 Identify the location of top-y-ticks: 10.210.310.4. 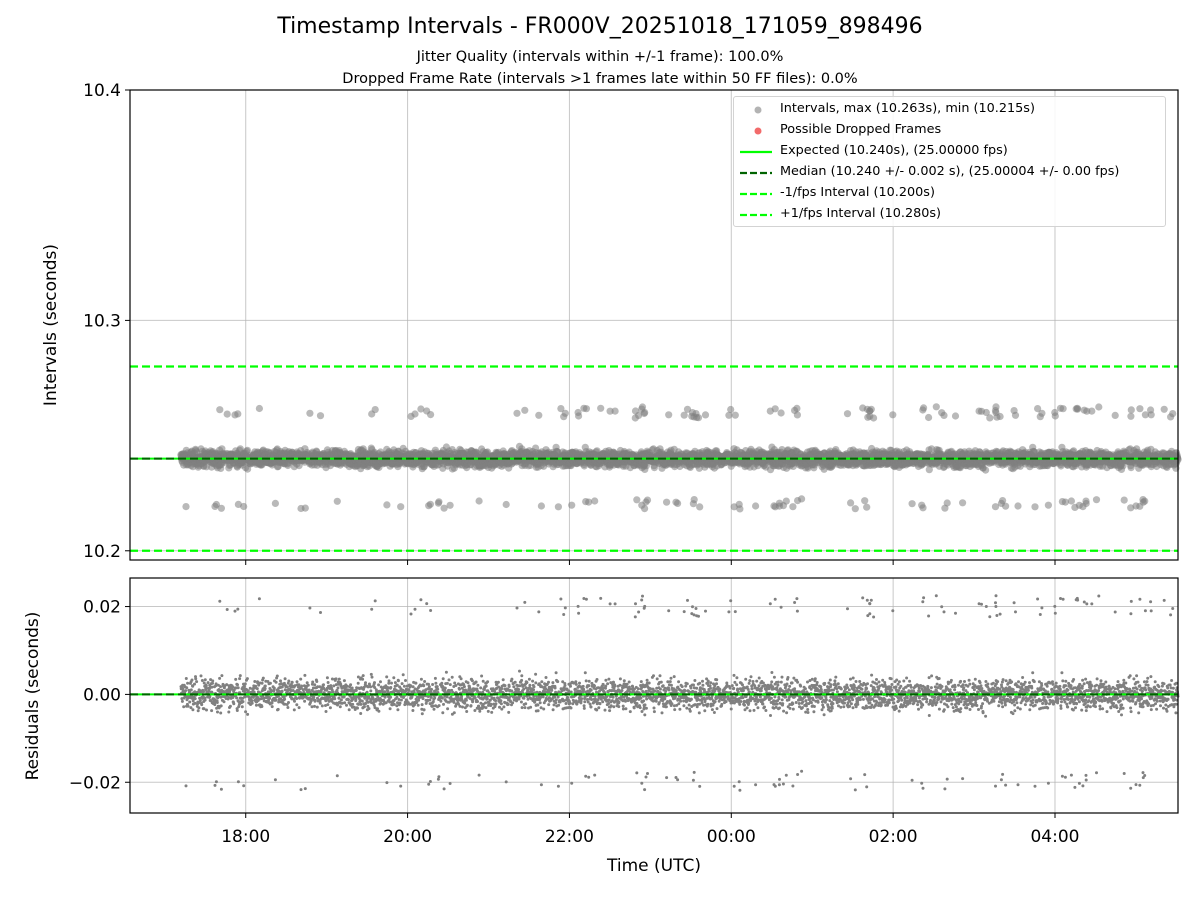
(106, 321).